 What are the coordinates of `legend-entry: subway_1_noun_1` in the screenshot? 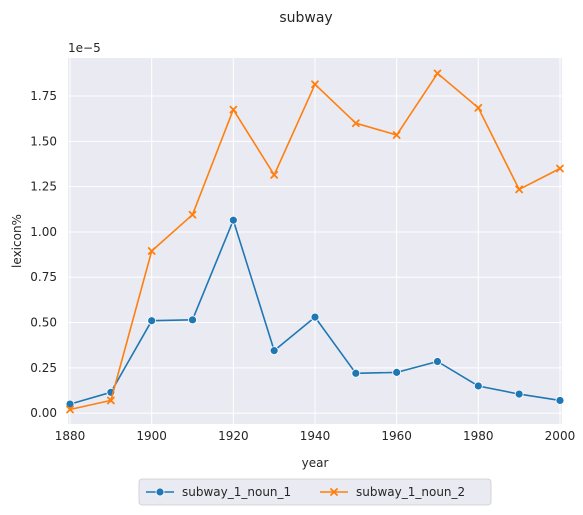 It's located at (218, 492).